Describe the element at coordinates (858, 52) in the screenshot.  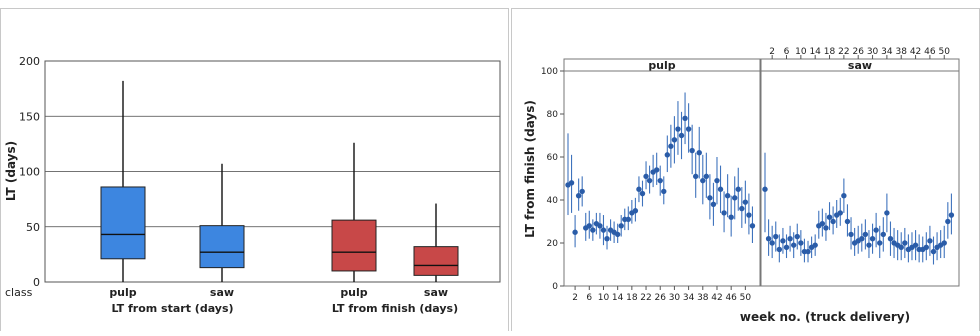
I see `x-tick-label: 26` at that location.